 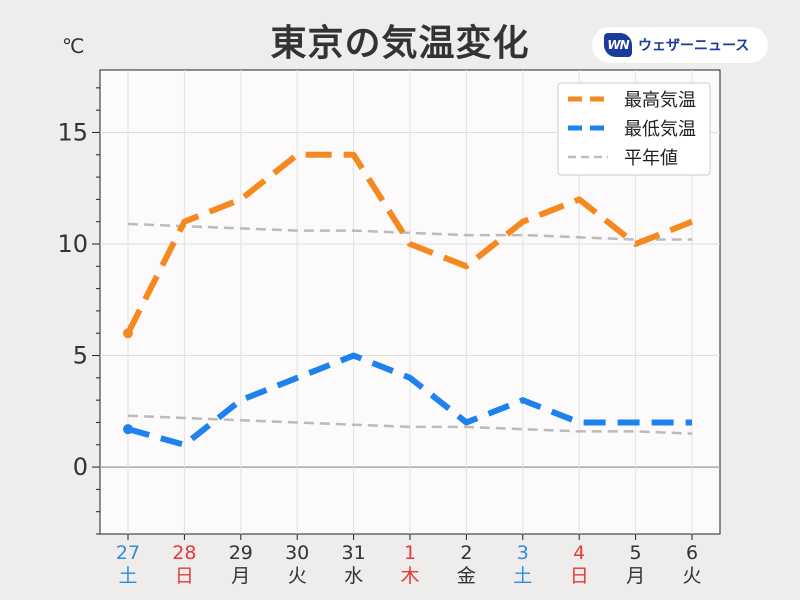 I want to click on x-tick-day: 28, so click(x=184, y=553).